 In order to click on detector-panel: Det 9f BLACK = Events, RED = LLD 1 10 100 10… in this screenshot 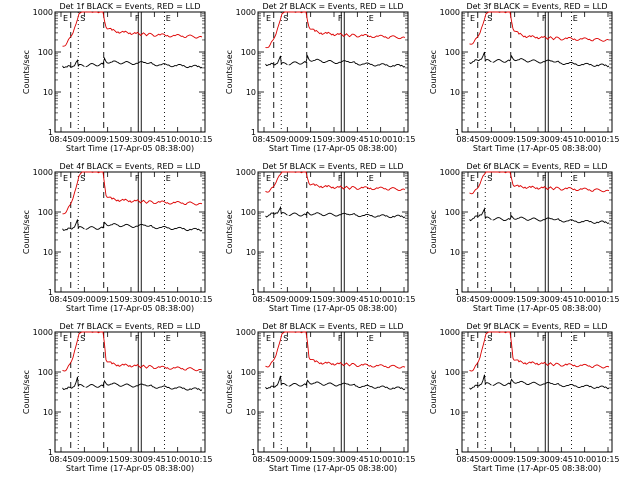, I will do `click(524, 397)`.